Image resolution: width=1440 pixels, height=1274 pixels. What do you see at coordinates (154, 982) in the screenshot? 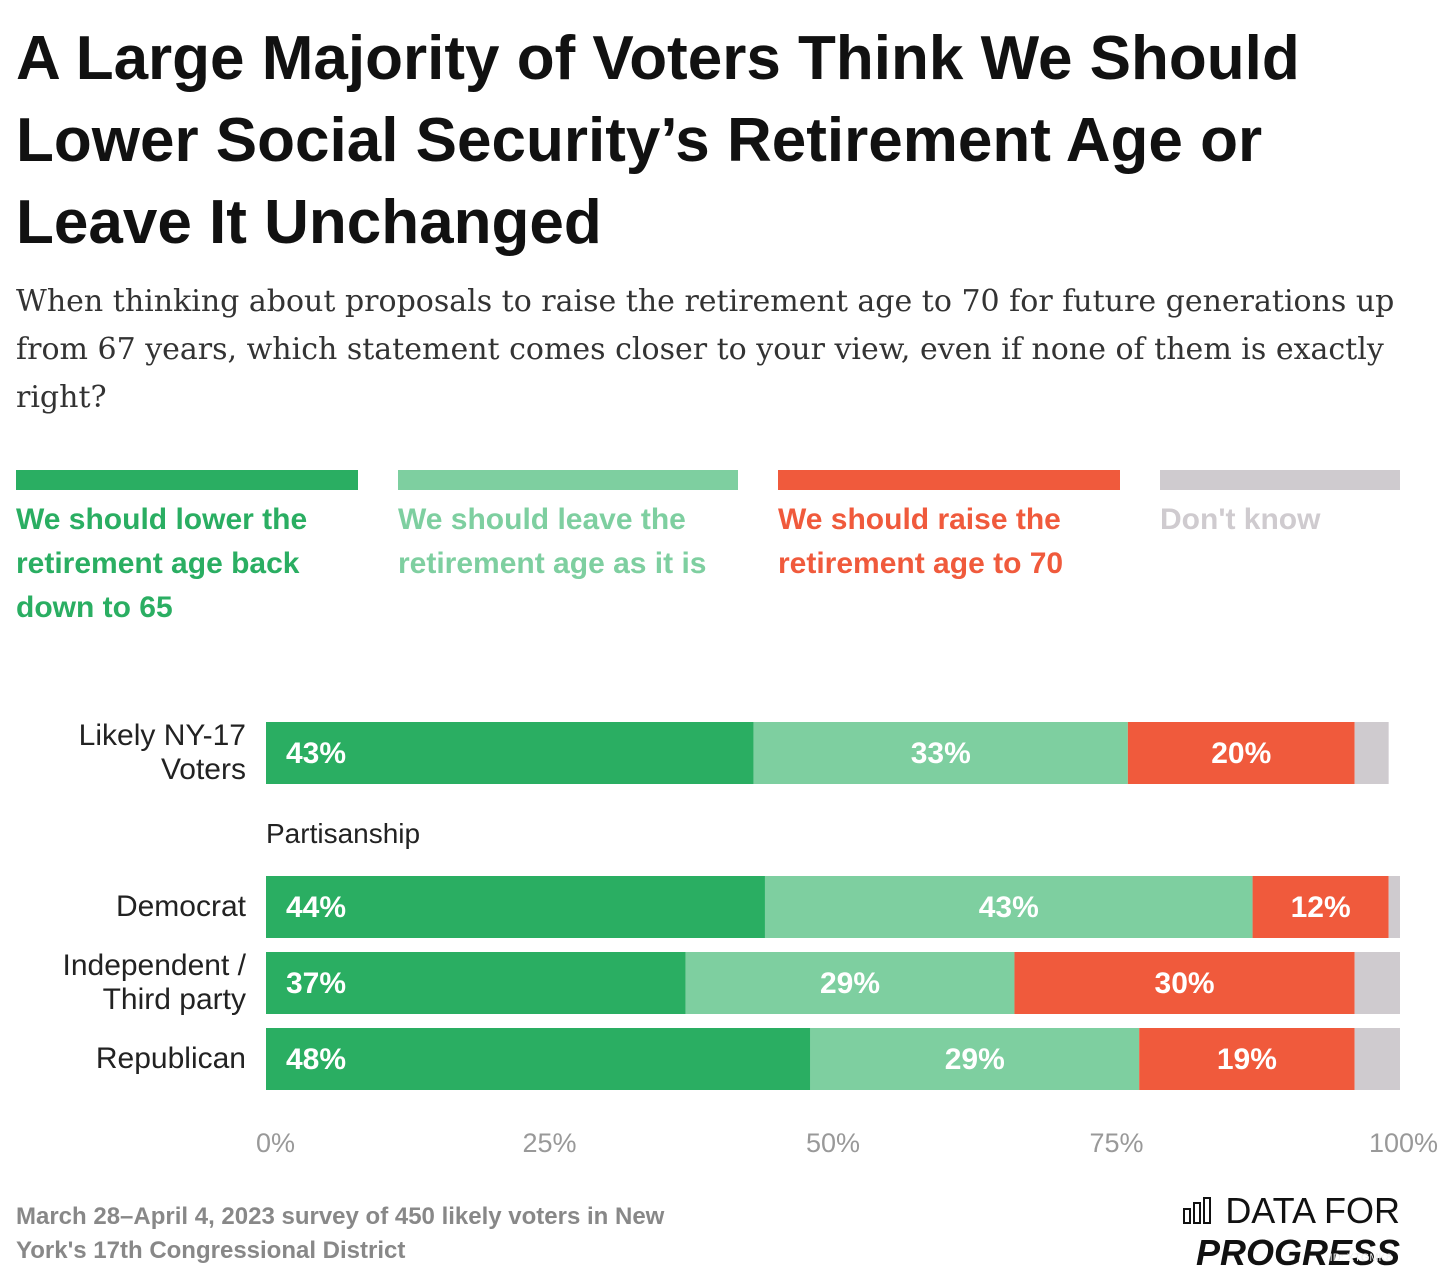
I see `y-tick-label: Independent / Third party` at bounding box center [154, 982].